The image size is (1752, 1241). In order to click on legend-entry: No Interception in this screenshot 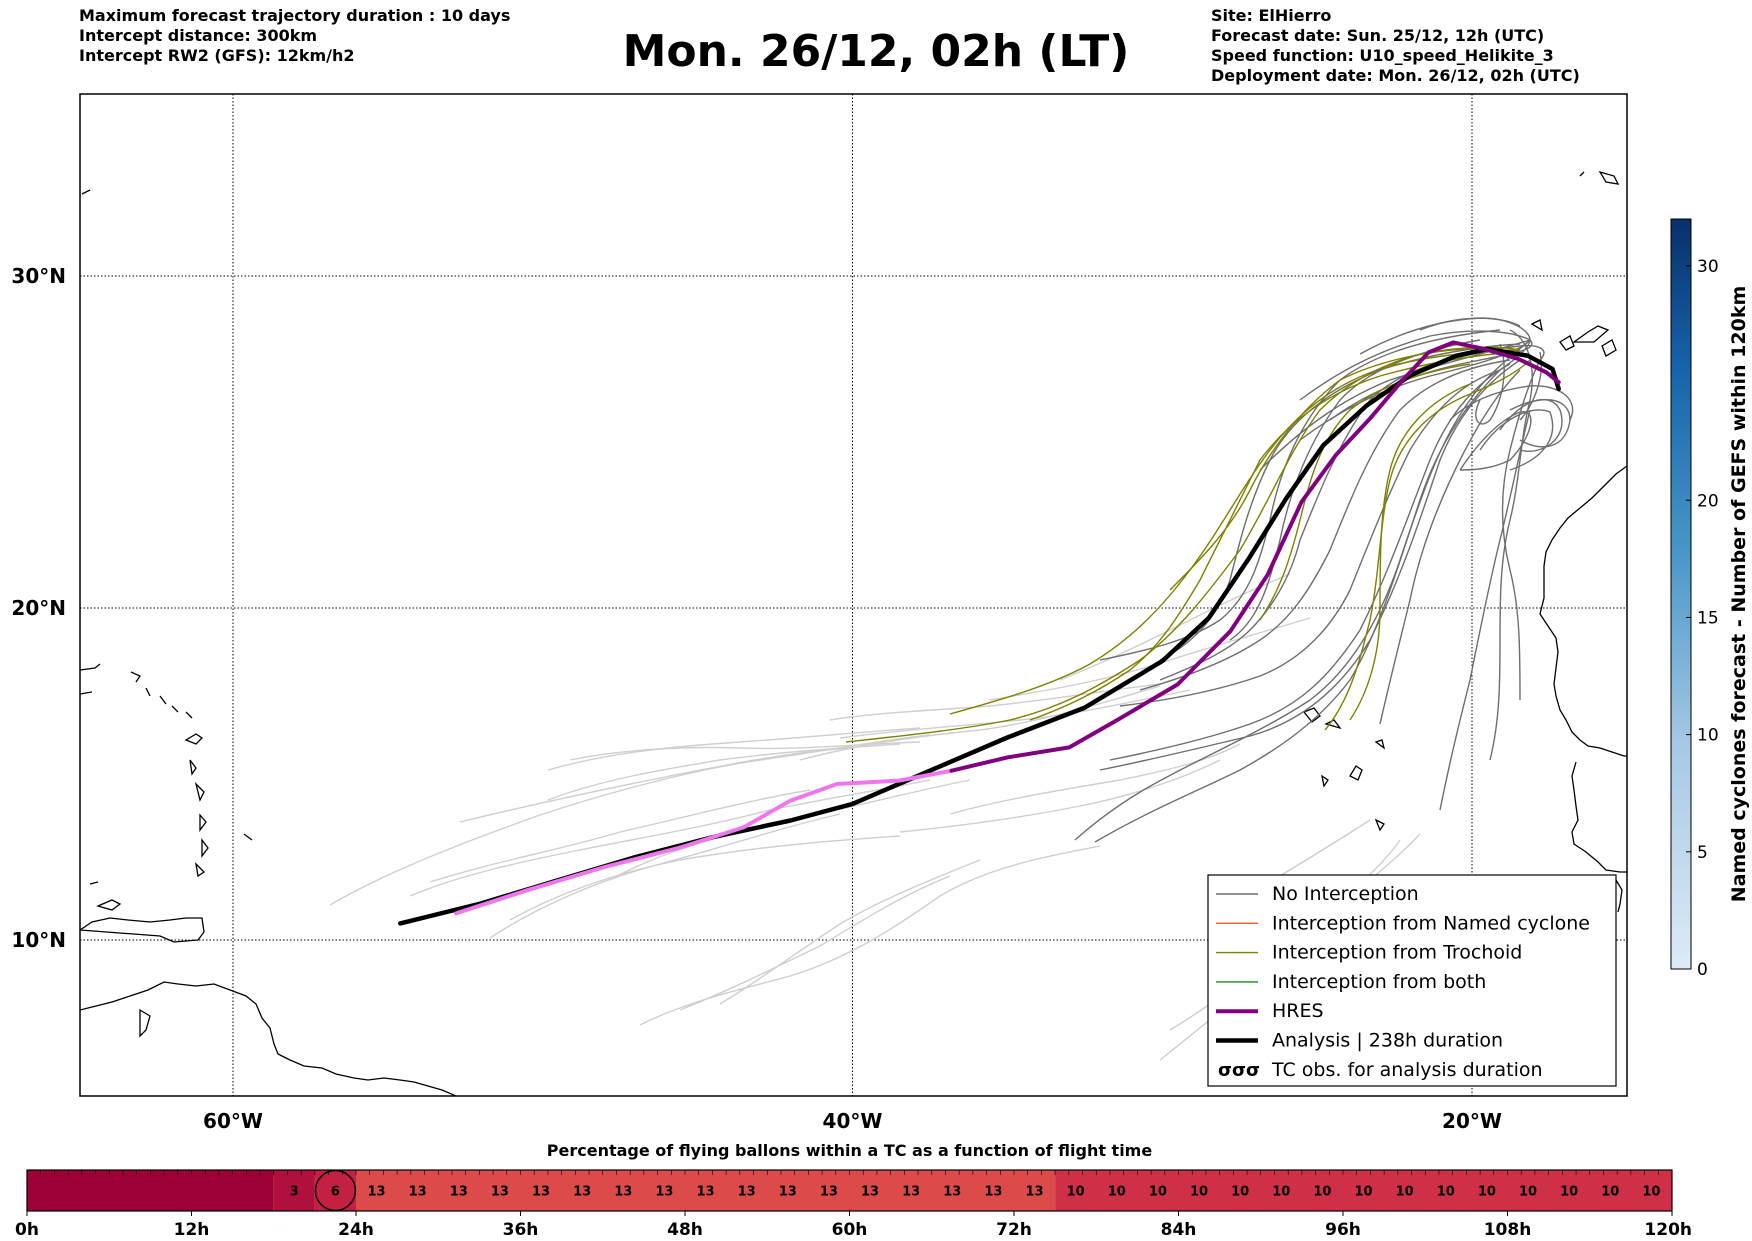, I will do `click(1345, 894)`.